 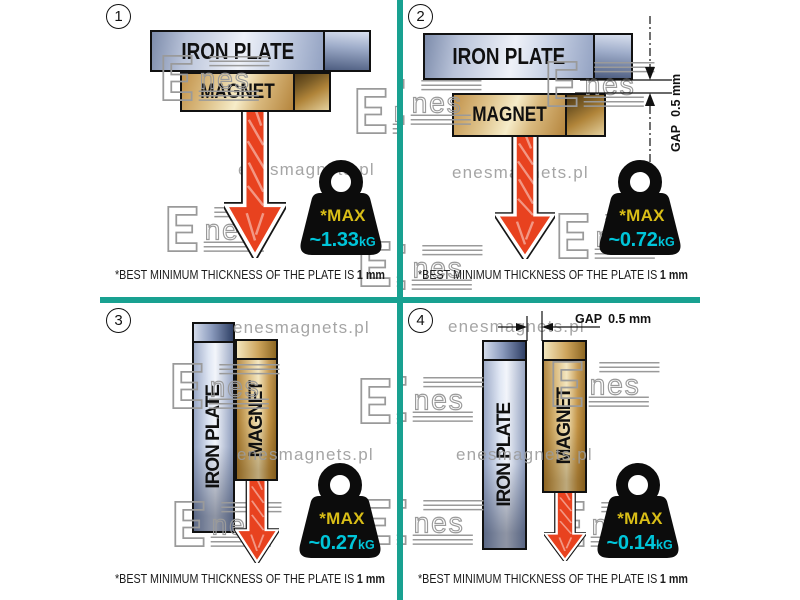 I want to click on iron-plate-side-face, so click(x=347, y=51).